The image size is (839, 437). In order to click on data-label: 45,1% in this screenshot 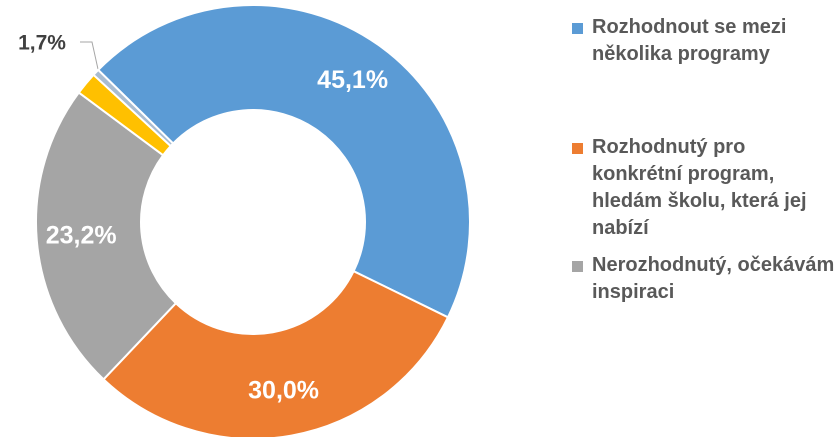, I will do `click(352, 80)`.